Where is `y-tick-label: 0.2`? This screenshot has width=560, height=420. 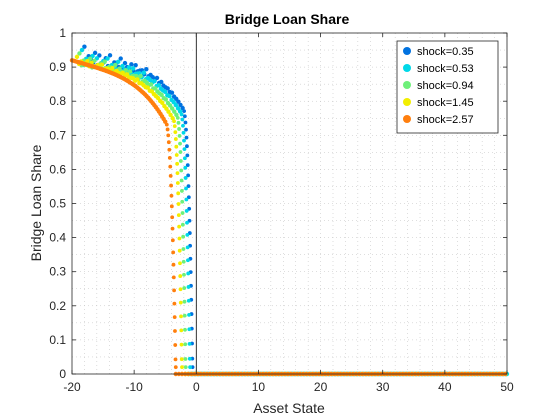 y-tick-label: 0.2 is located at coordinates (57, 306).